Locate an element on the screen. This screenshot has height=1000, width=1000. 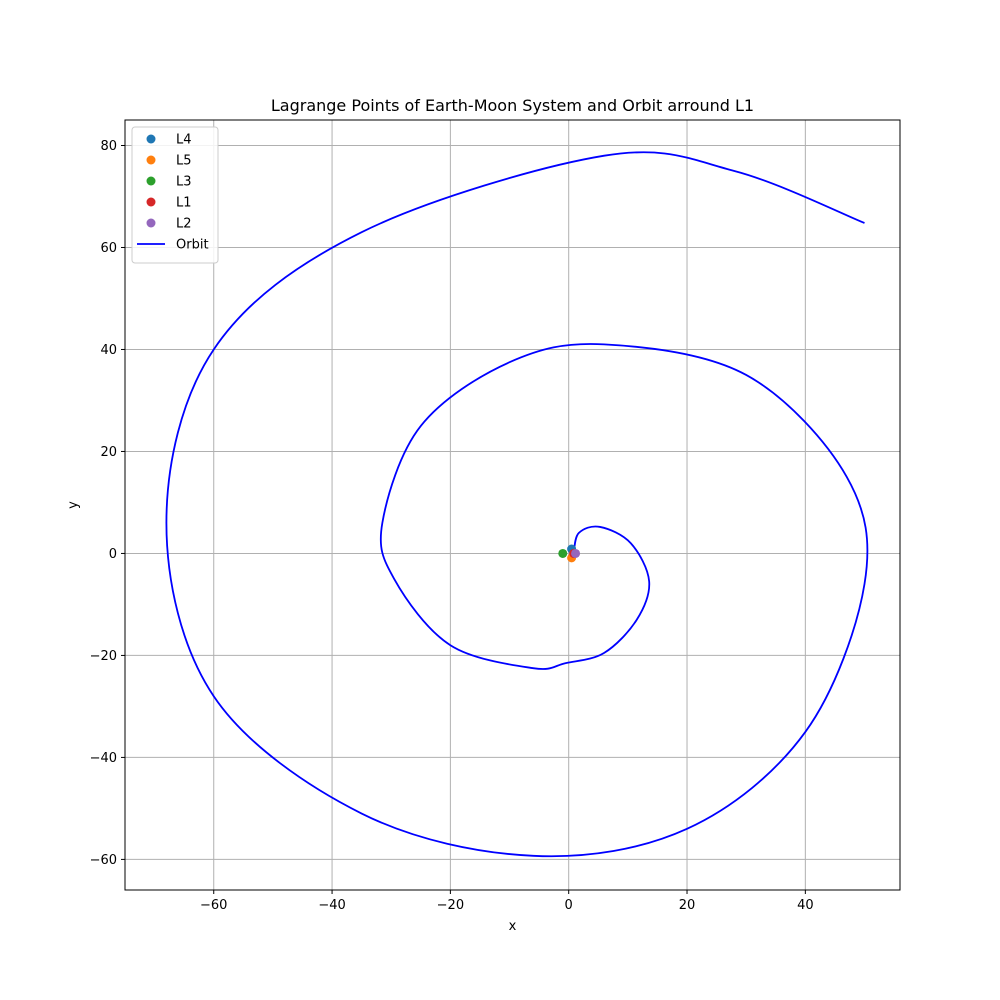
y-tick-label: 80 is located at coordinates (108, 146).